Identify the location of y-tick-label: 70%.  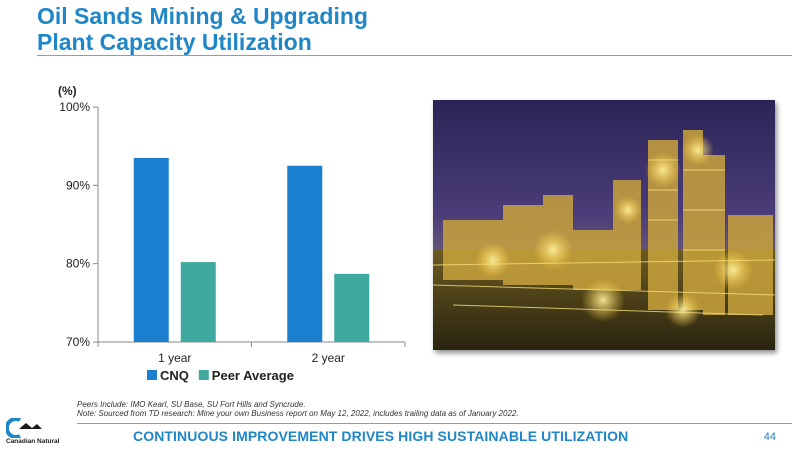
(78, 342).